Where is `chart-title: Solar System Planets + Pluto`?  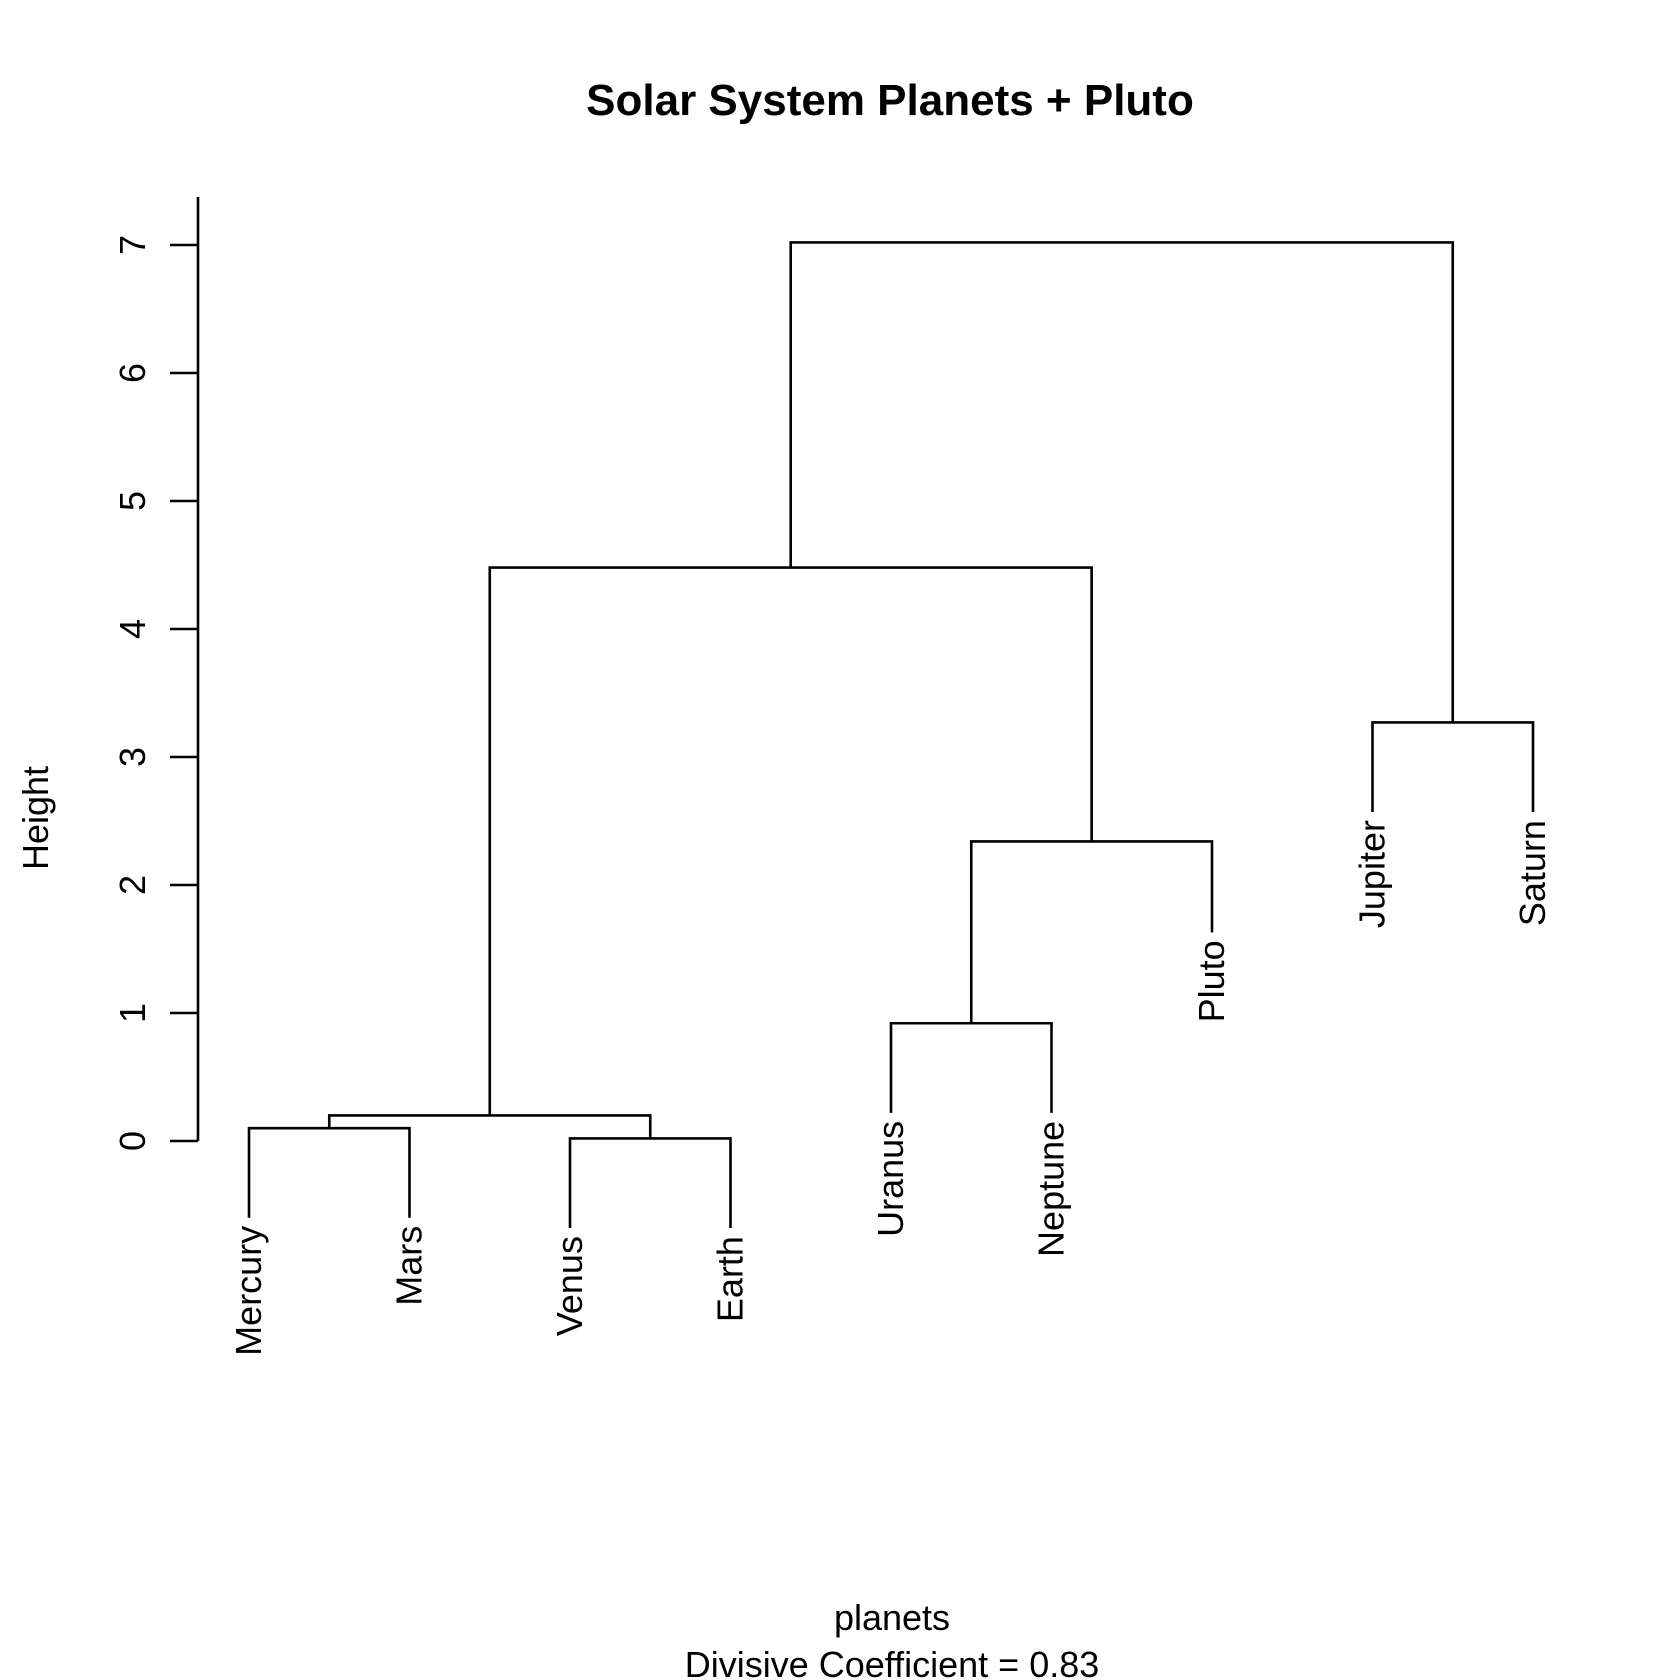
chart-title: Solar System Planets + Pluto is located at coordinates (890, 100).